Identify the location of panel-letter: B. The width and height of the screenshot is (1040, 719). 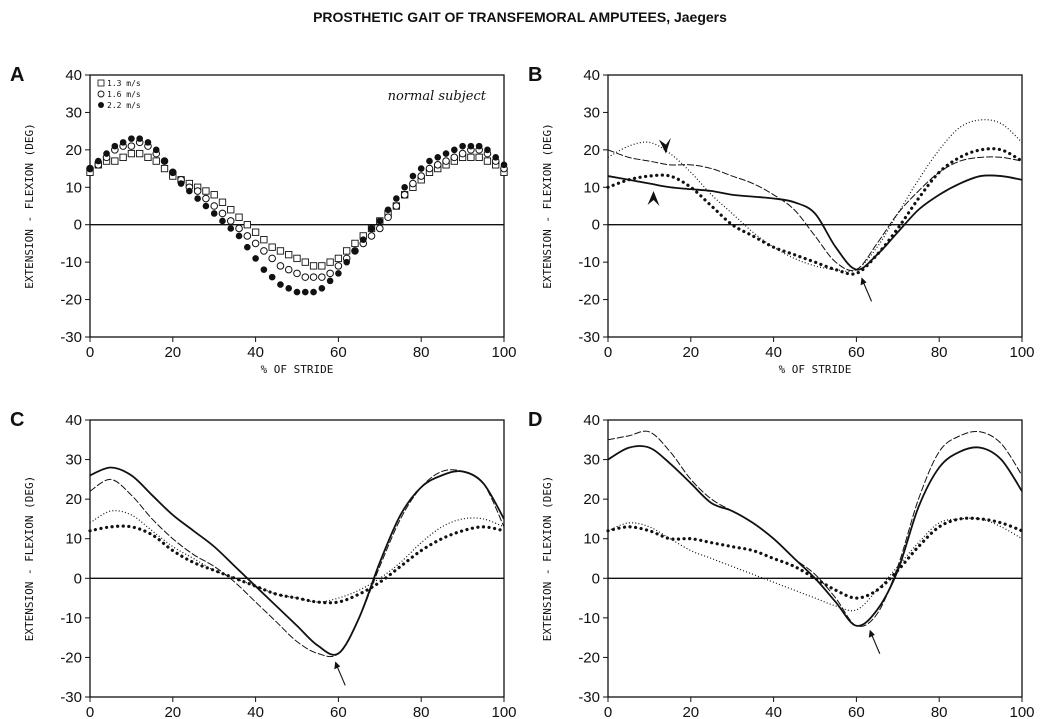
(535, 75).